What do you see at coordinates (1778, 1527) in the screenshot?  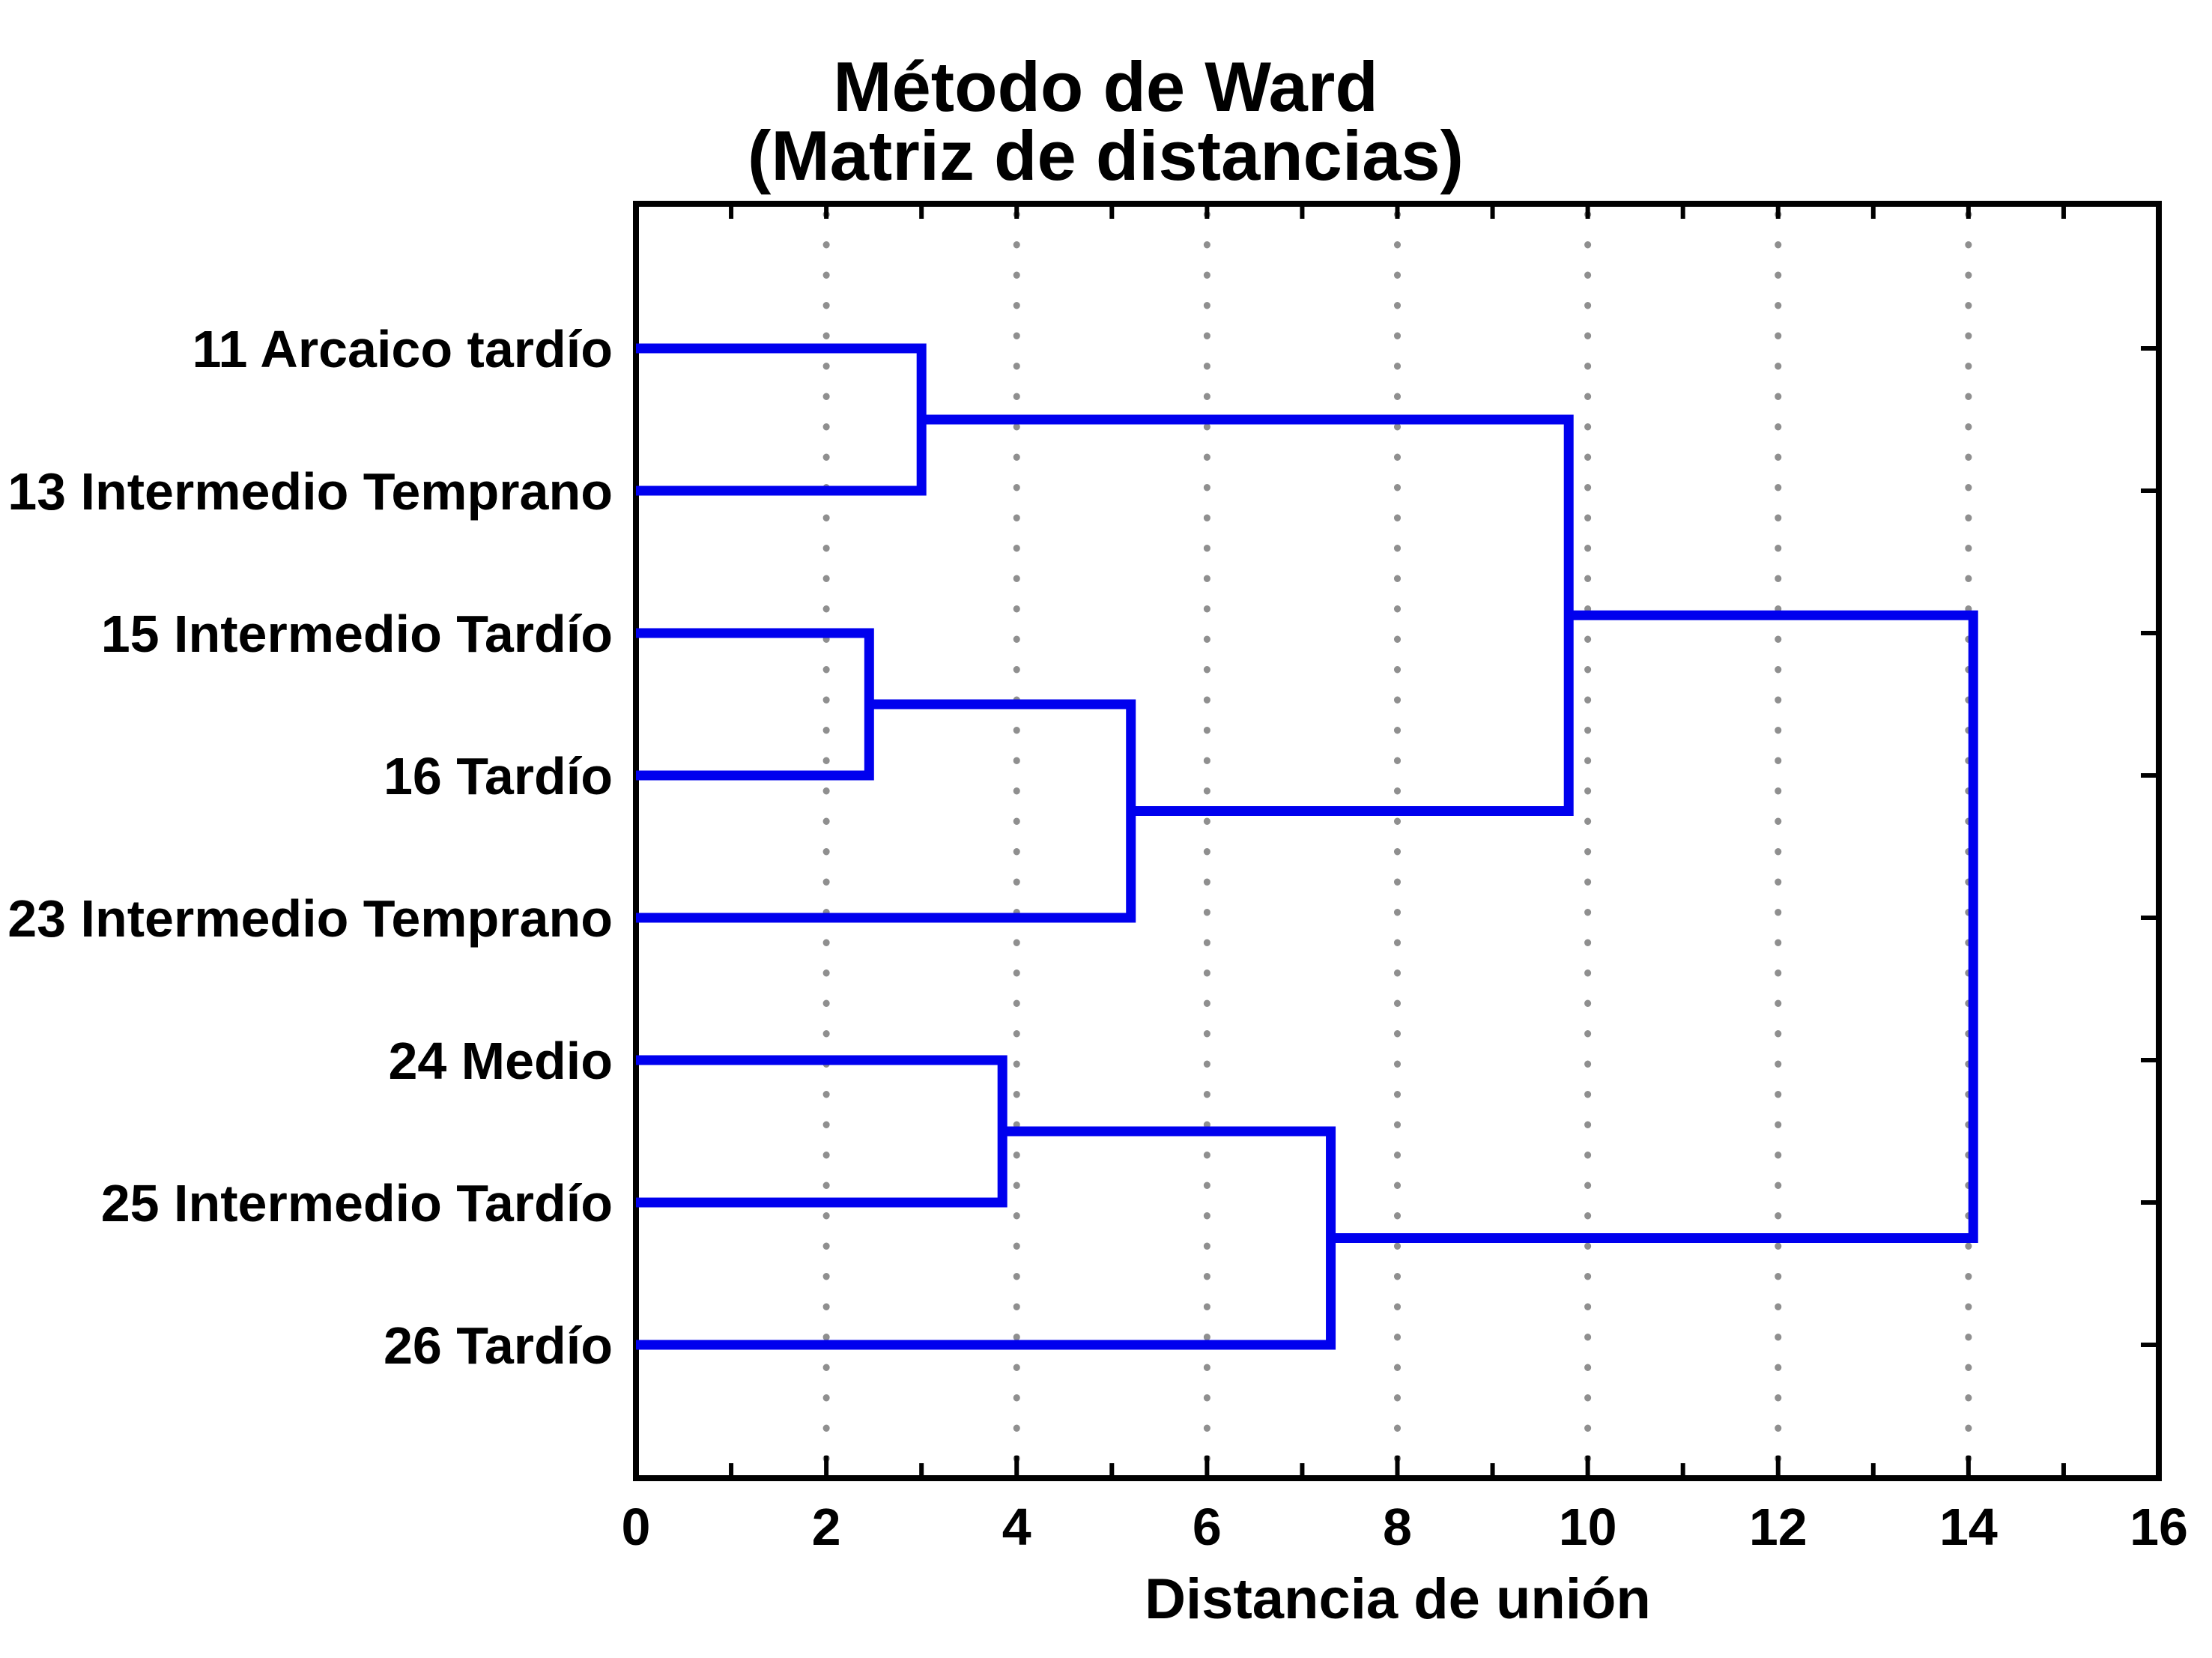 I see `x-tick-label: 12` at bounding box center [1778, 1527].